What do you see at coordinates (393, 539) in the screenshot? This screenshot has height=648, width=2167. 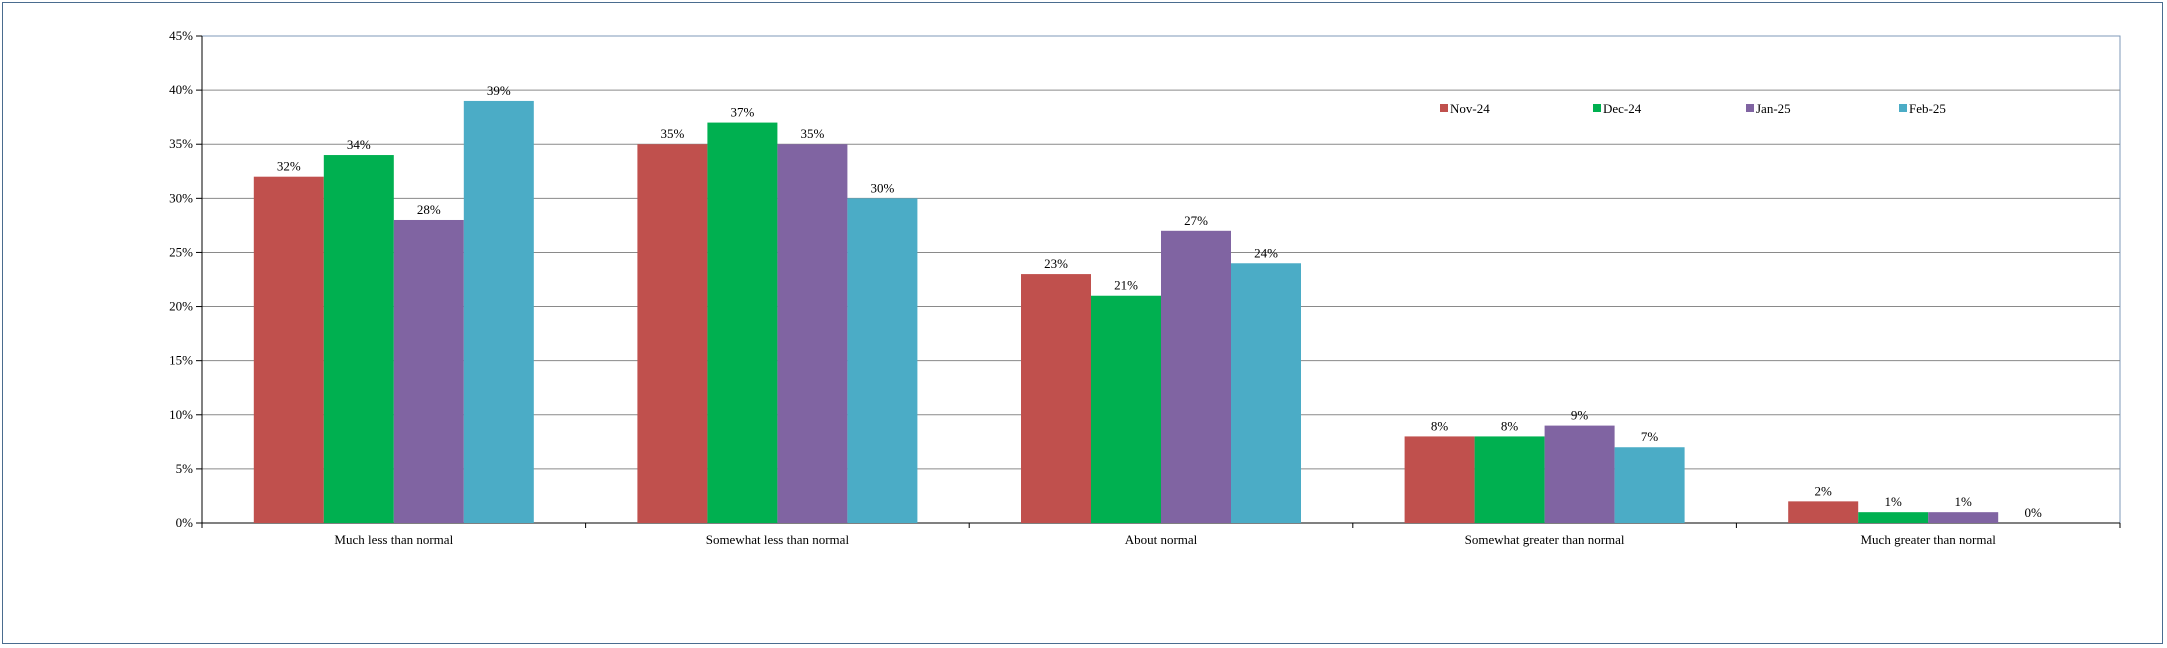 I see `x-category-label: Much less than normal` at bounding box center [393, 539].